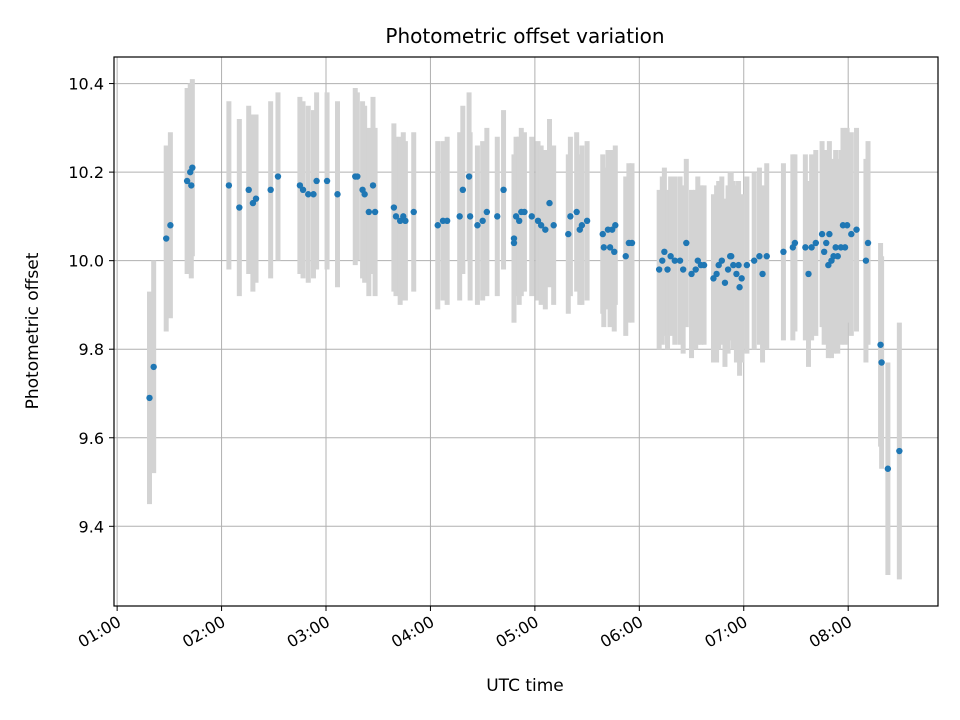 This screenshot has height=720, width=960. What do you see at coordinates (99, 632) in the screenshot?
I see `x-tick-label: 01:00` at bounding box center [99, 632].